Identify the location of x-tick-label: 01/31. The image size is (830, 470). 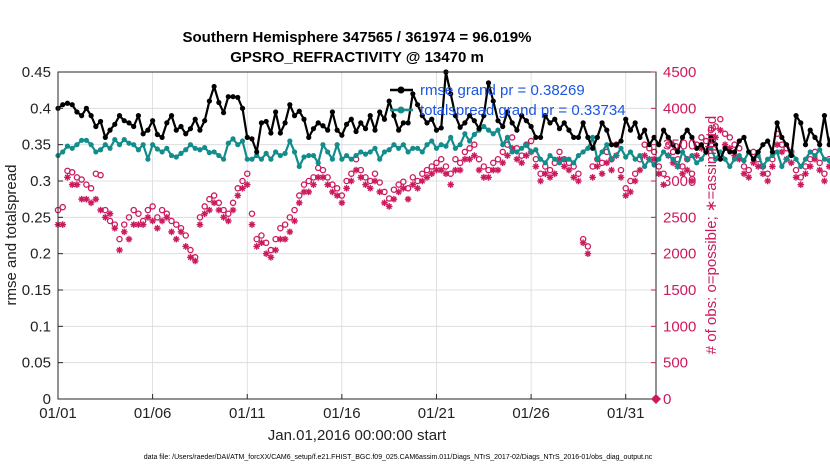
(626, 413).